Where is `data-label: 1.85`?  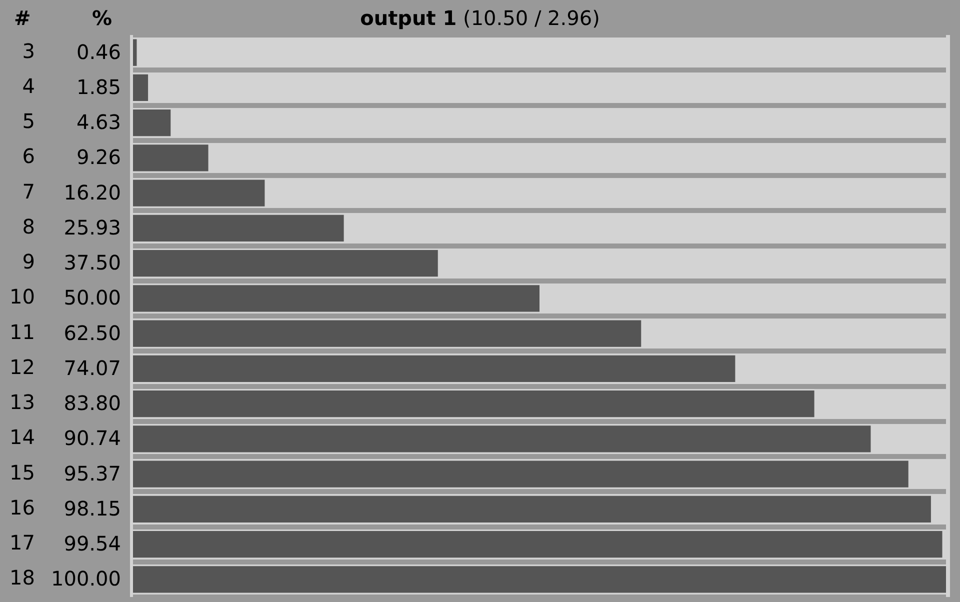 data-label: 1.85 is located at coordinates (98, 86).